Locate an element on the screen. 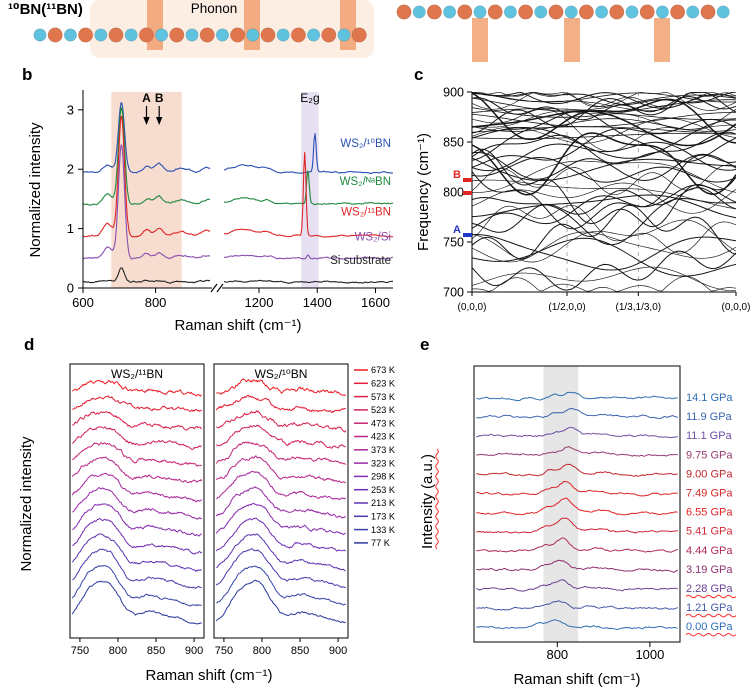 This screenshot has height=700, width=750. annotation: B is located at coordinates (159, 98).